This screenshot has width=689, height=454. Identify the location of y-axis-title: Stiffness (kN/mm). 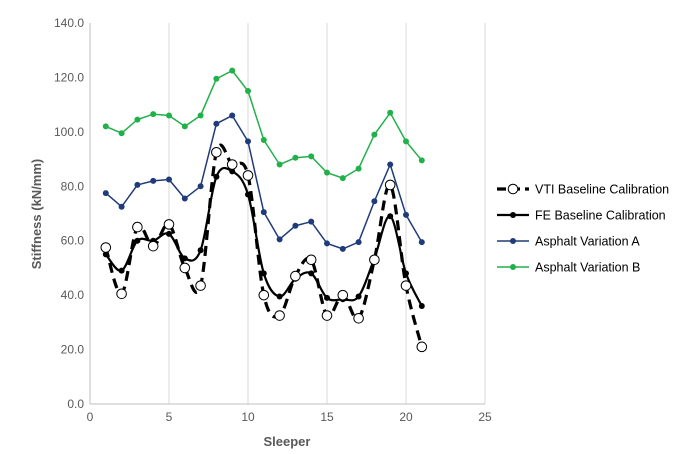
(36, 214).